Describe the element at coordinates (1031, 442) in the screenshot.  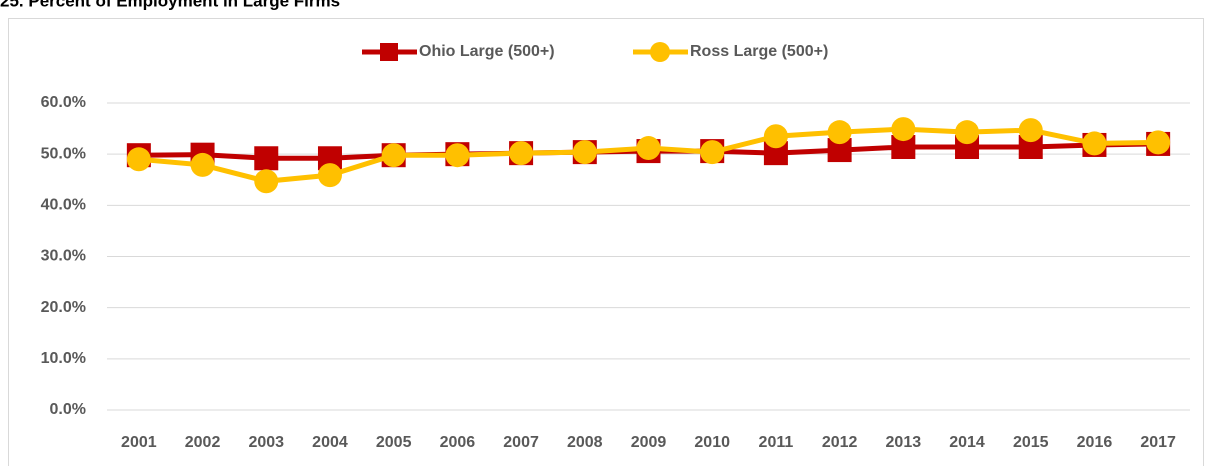
I see `x-tick-label: 2015` at that location.